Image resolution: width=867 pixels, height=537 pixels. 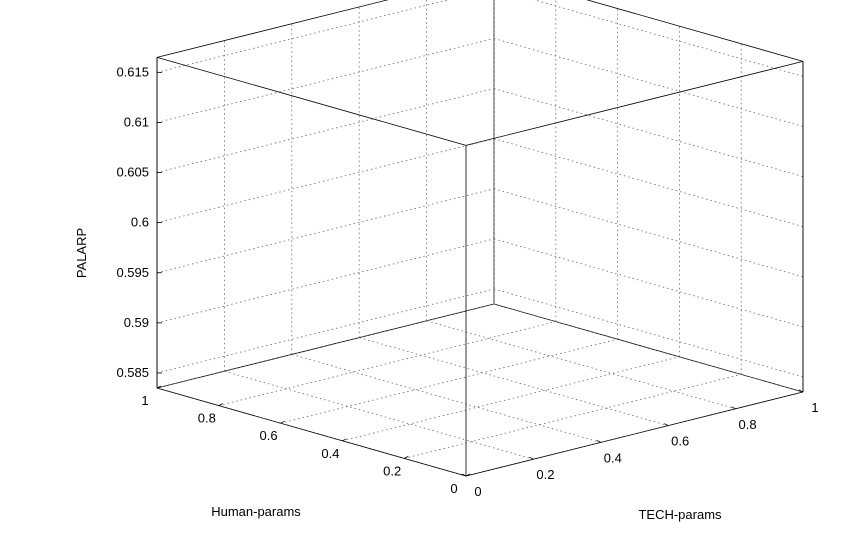 I want to click on x-tick-label: 0.2, so click(x=545, y=474).